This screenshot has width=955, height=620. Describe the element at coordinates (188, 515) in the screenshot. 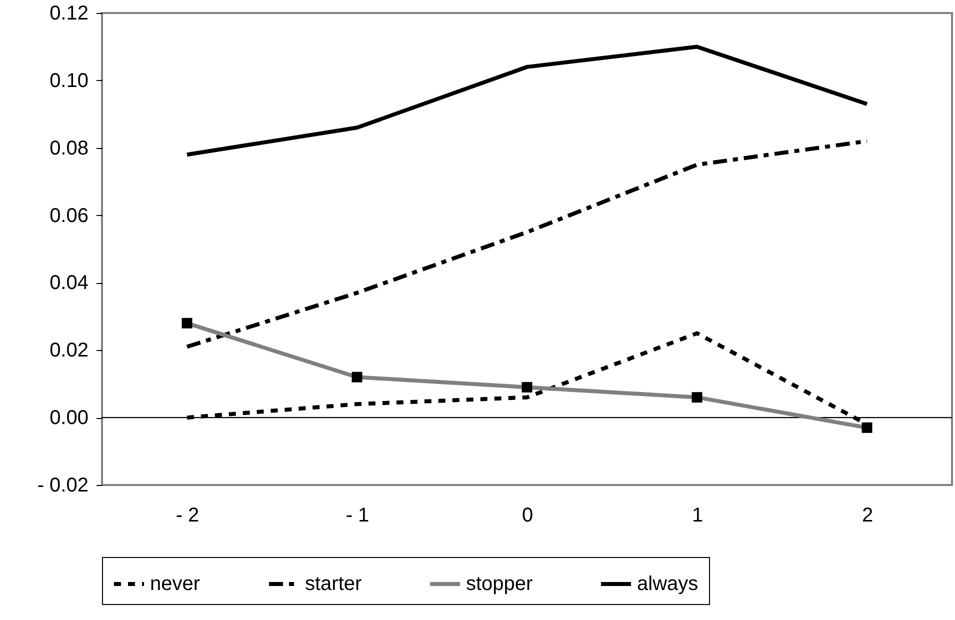

I see `x-tick-label: - 2` at that location.